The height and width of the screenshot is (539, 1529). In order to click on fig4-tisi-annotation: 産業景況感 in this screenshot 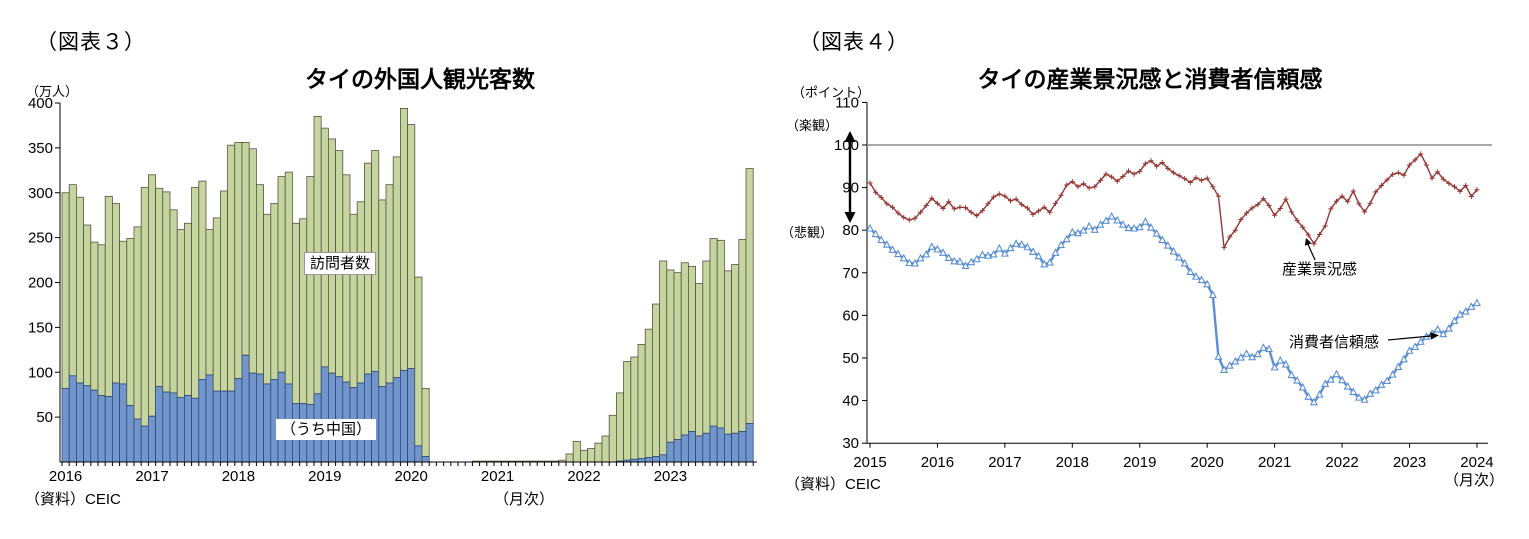, I will do `click(1320, 269)`.